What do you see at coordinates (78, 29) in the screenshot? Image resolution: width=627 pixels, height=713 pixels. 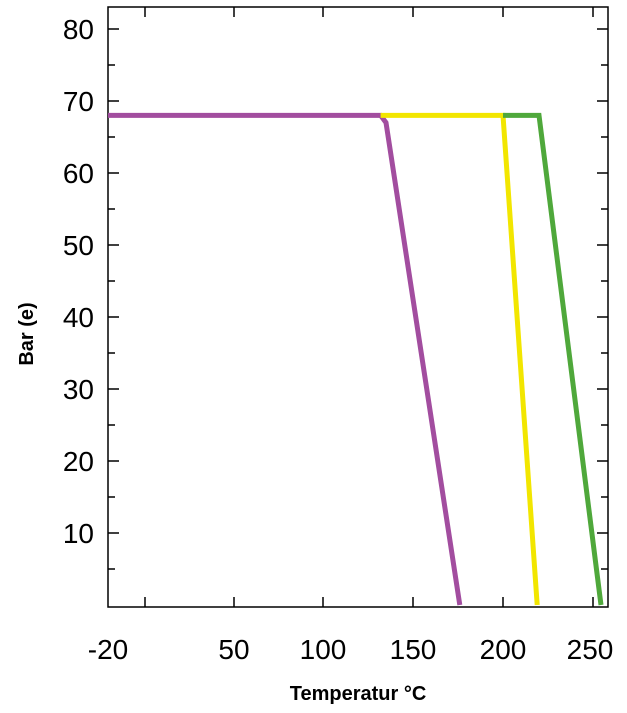 I see `y-tick-label: 80` at bounding box center [78, 29].